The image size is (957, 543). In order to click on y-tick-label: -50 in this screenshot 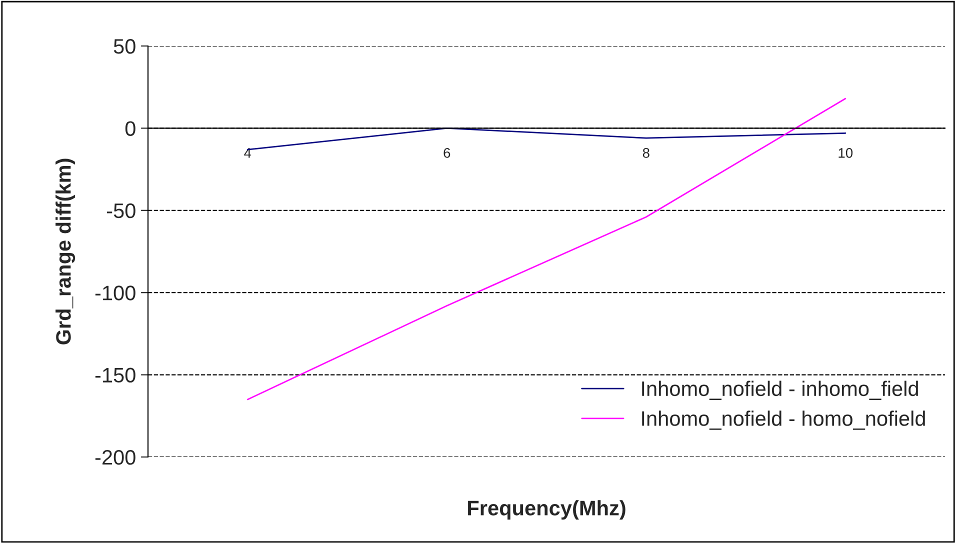, I will do `click(121, 210)`.